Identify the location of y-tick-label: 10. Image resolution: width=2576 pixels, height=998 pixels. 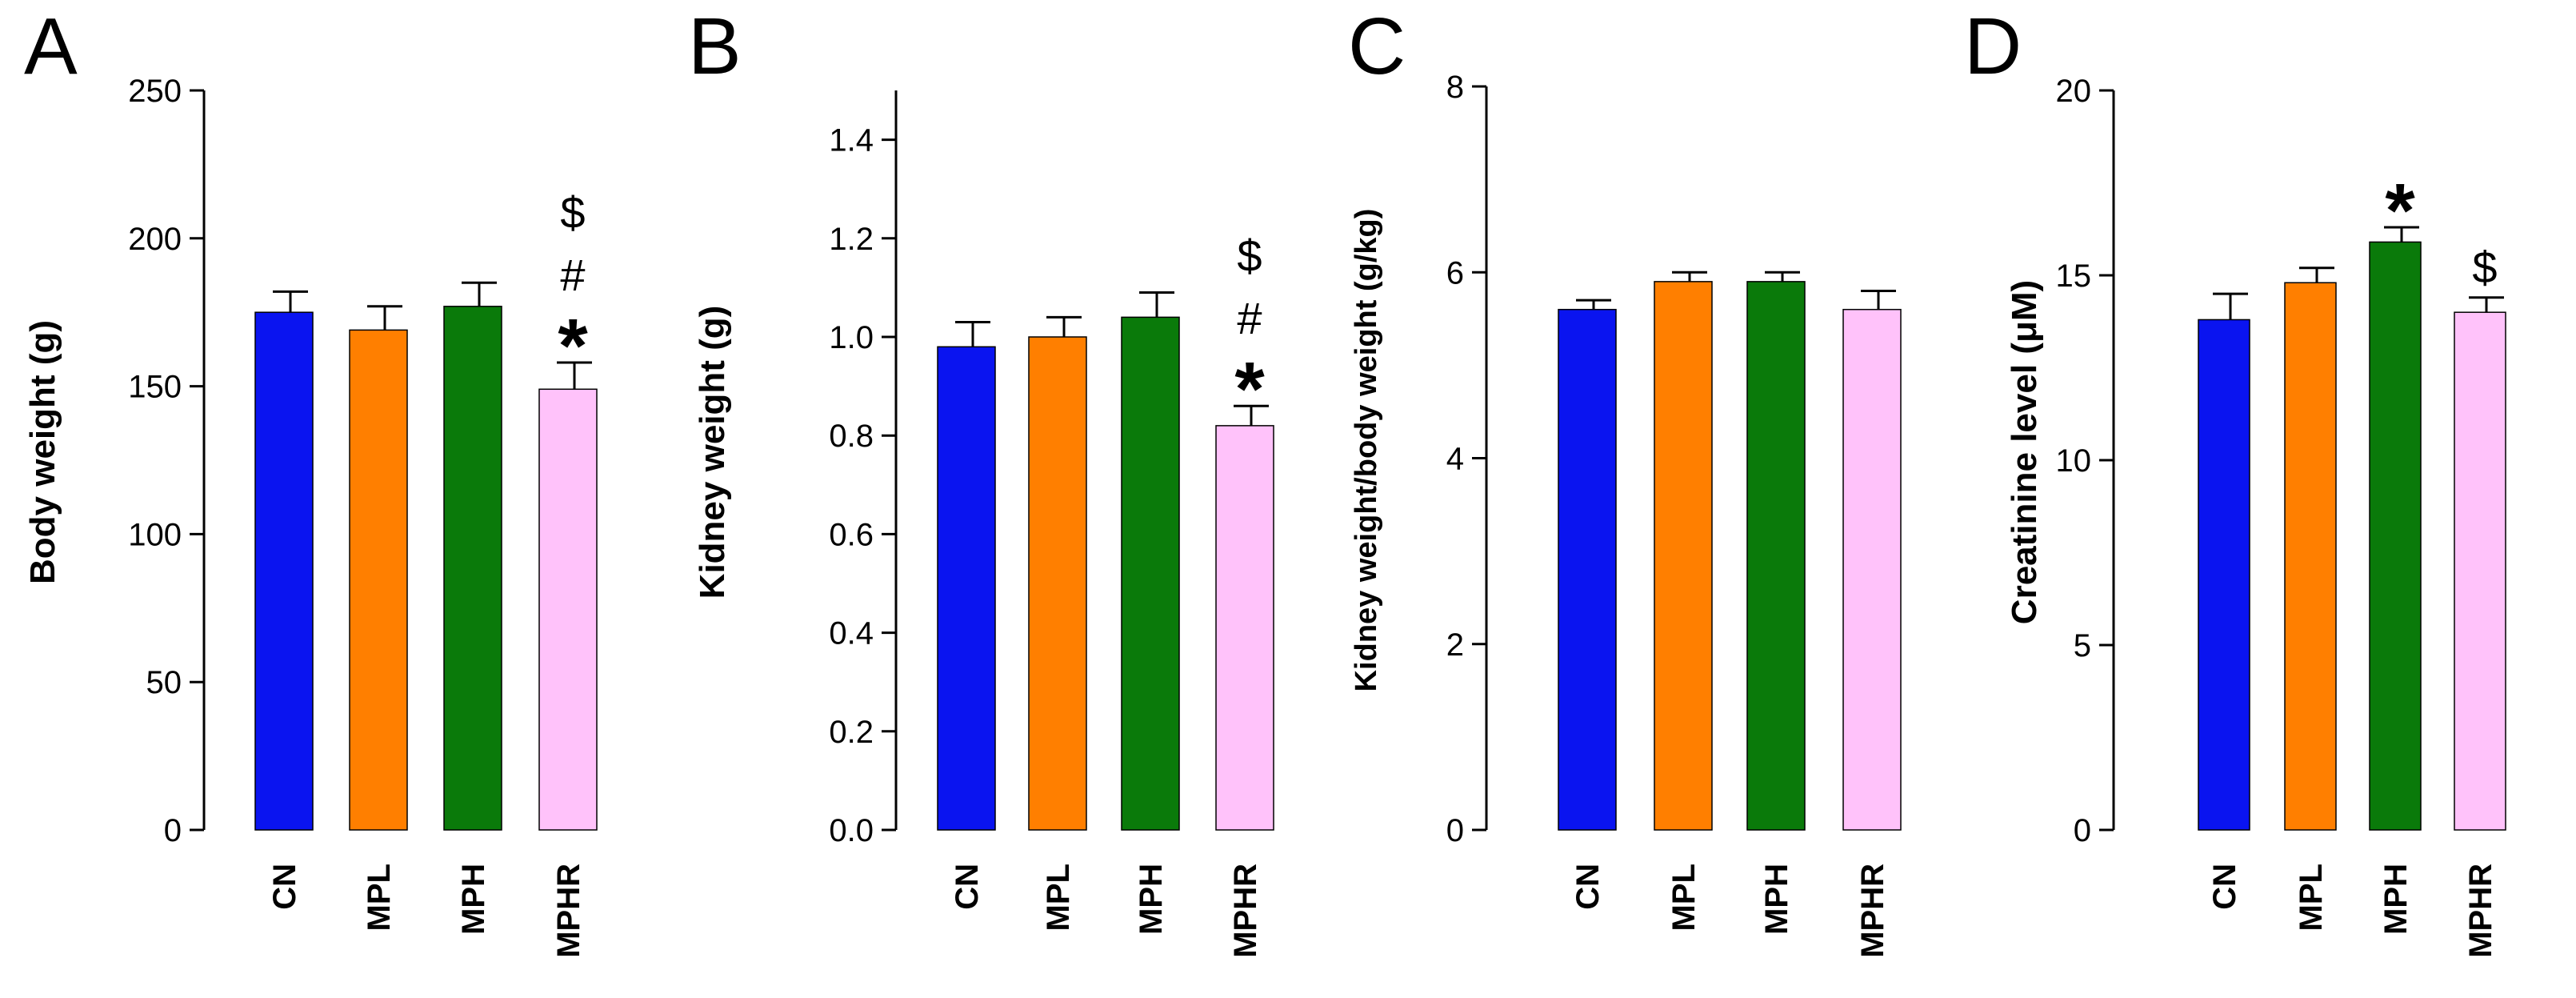
(2074, 461).